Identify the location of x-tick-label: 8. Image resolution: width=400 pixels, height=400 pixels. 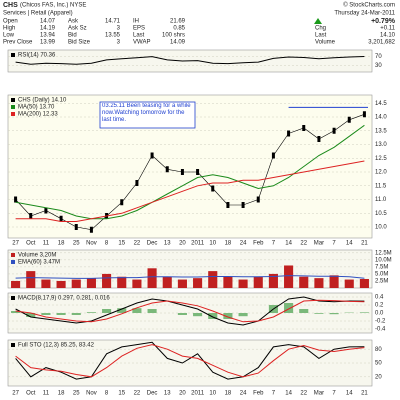
(107, 244).